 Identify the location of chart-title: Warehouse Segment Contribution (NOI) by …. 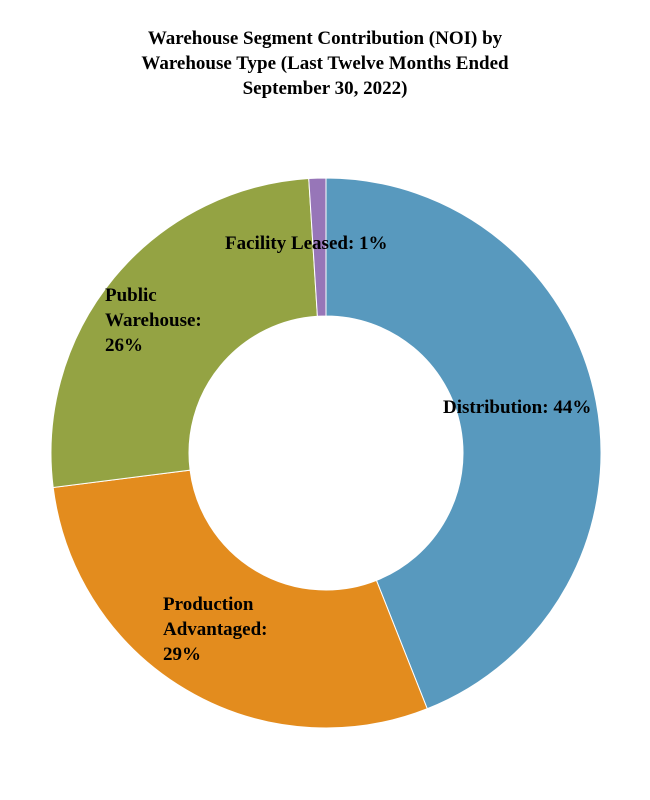
(325, 63).